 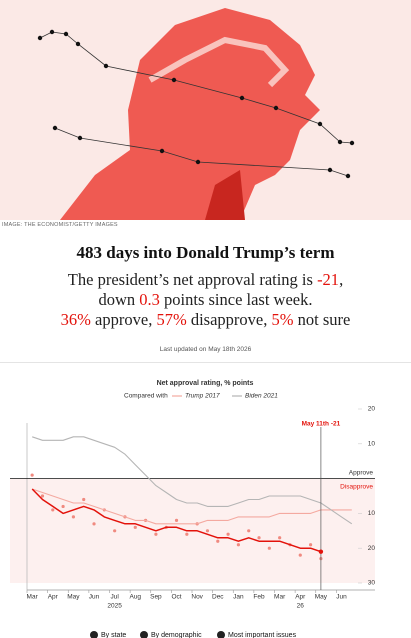 I want to click on headline: 483 days into Donald Trump’s term, so click(x=205, y=252).